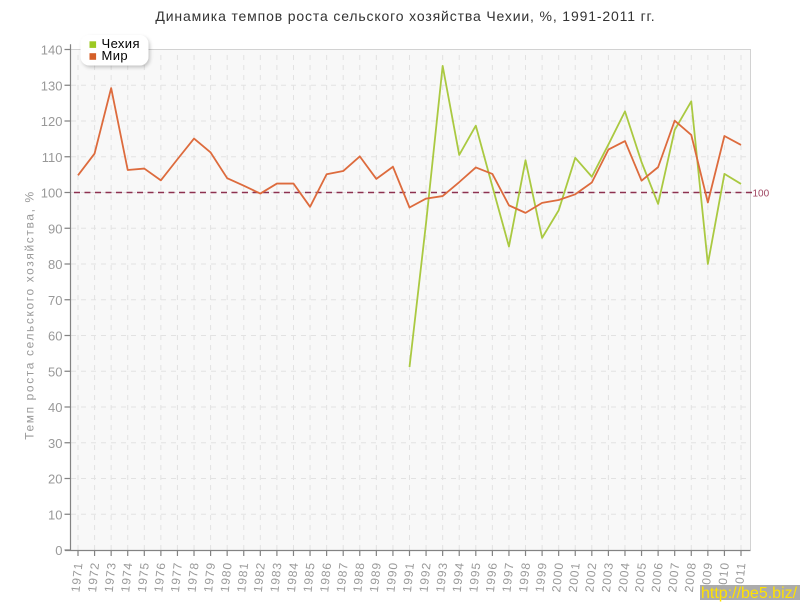 The image size is (800, 605). Describe the element at coordinates (524, 577) in the screenshot. I see `svg-text: 1998` at that location.